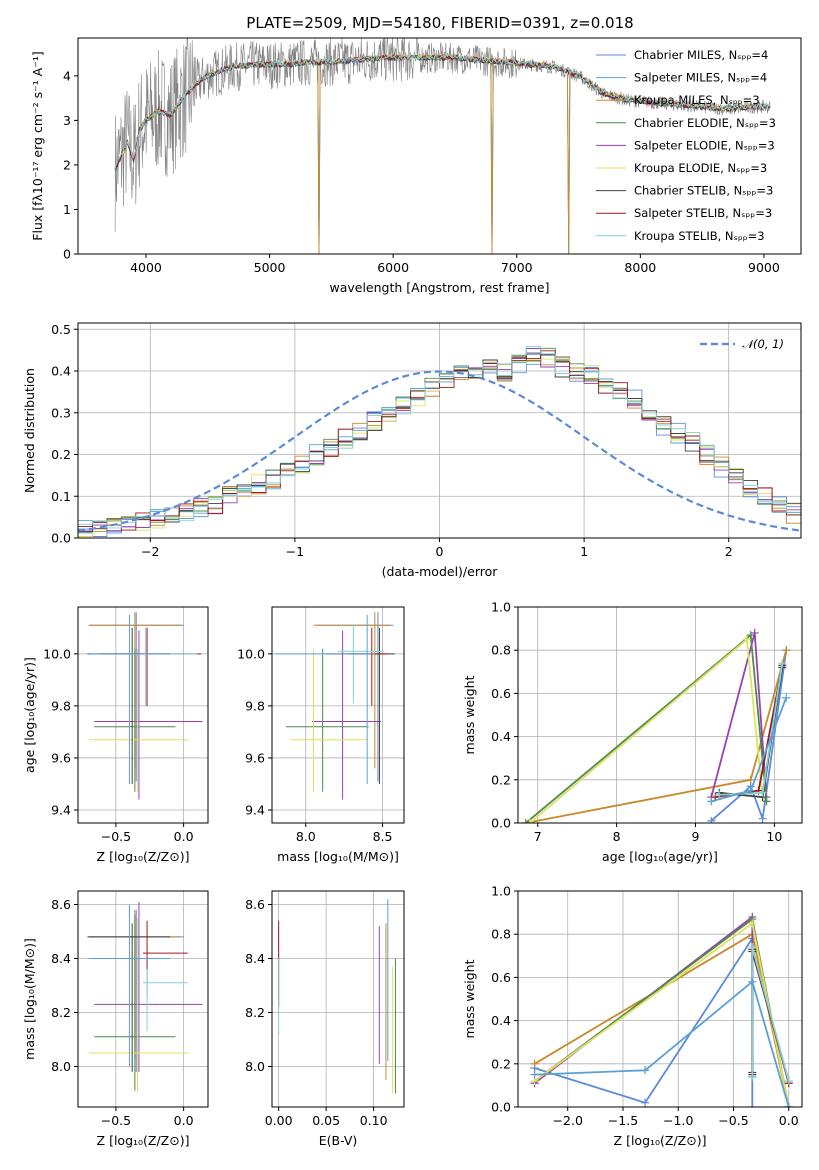  What do you see at coordinates (37, 145) in the screenshot?
I see `y-axis-label: Flux [fλ10⁻¹⁷ erg cm⁻² s⁻¹ A⁻¹]` at bounding box center [37, 145].